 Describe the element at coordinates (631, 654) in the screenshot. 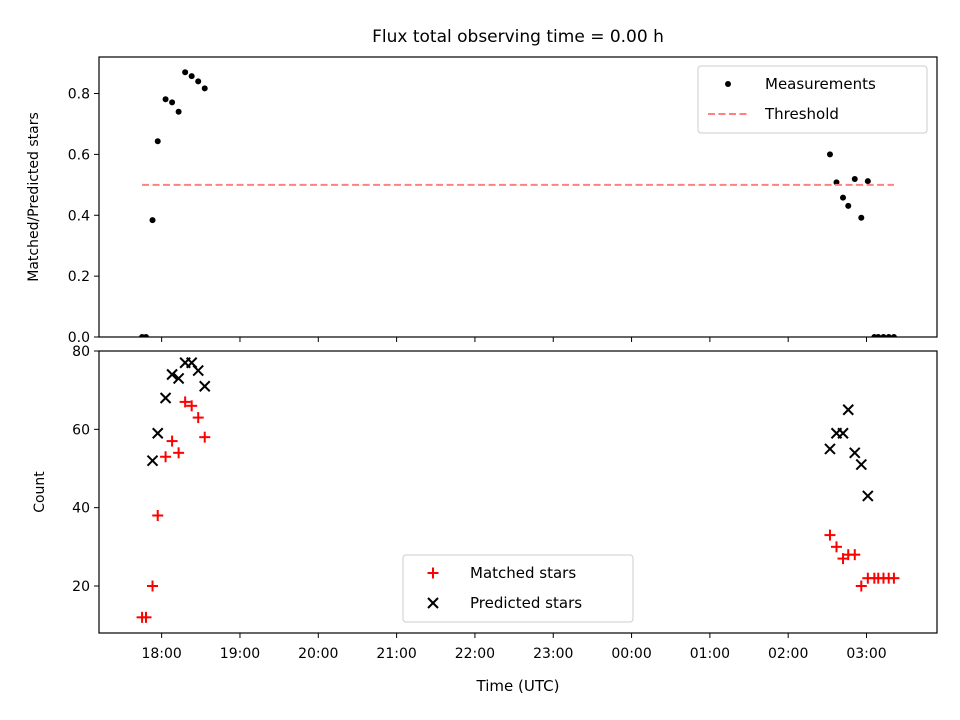

I see `x-tick-label: 00:00` at that location.